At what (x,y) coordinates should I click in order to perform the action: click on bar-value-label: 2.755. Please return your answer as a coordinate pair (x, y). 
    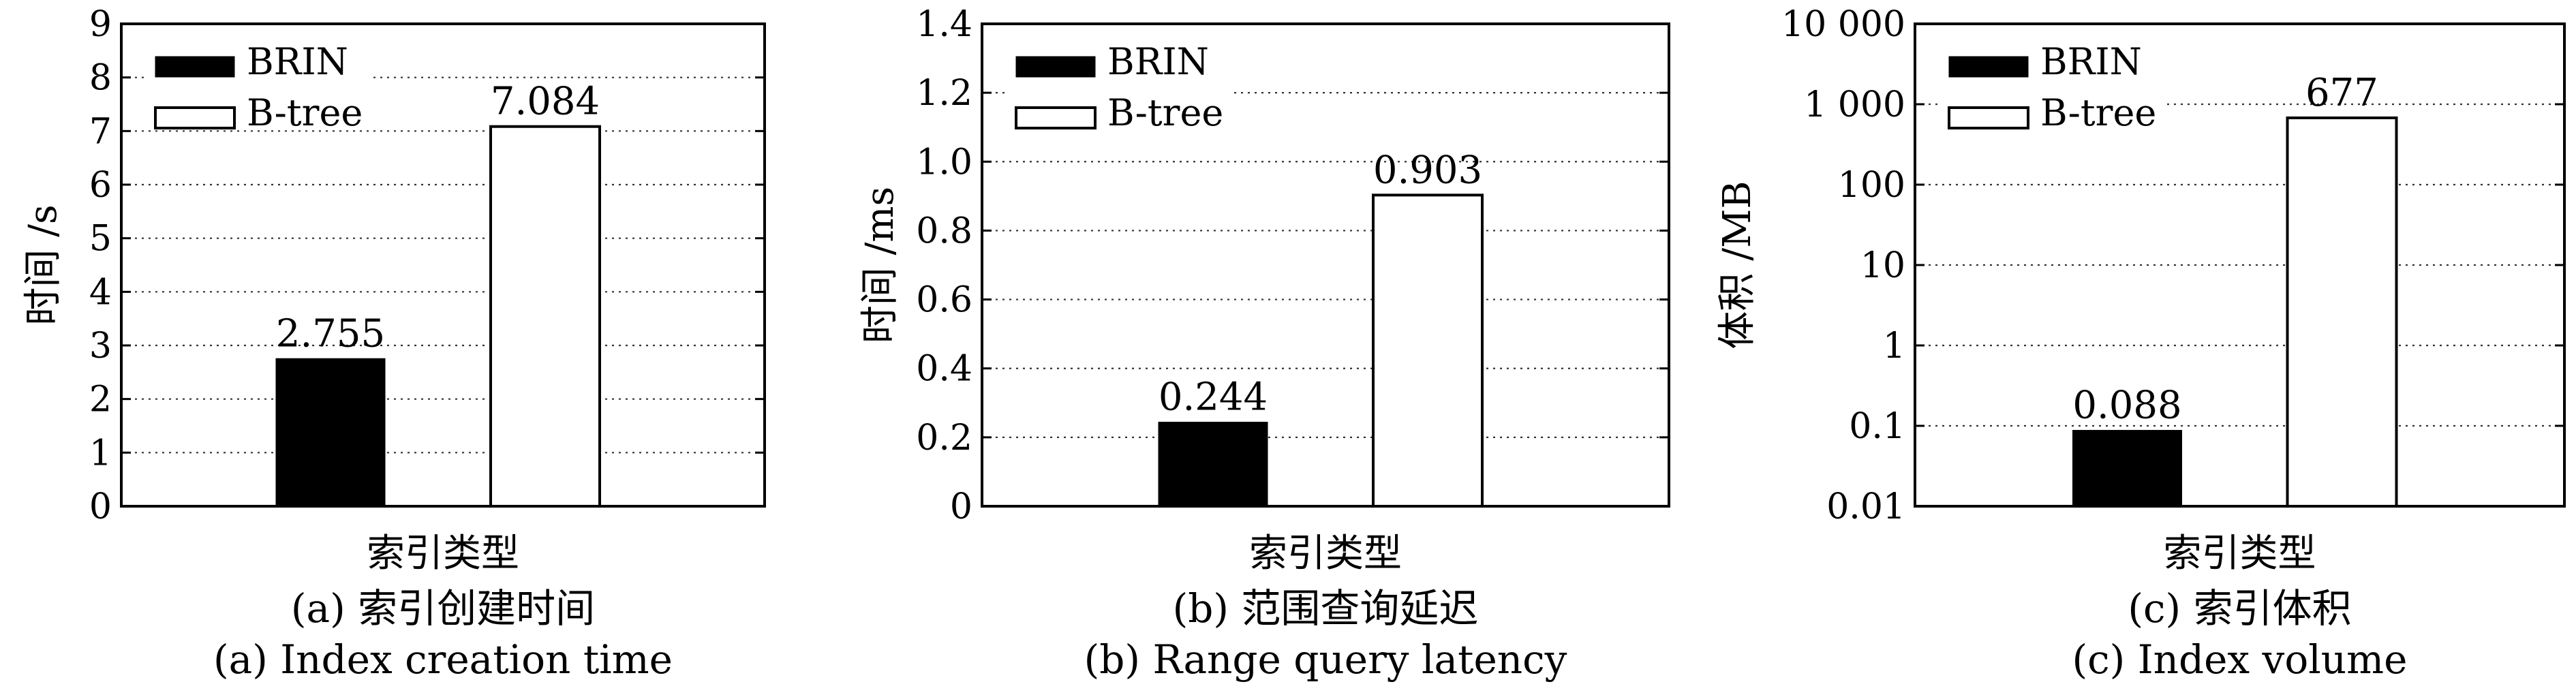
    Looking at the image, I should click on (330, 333).